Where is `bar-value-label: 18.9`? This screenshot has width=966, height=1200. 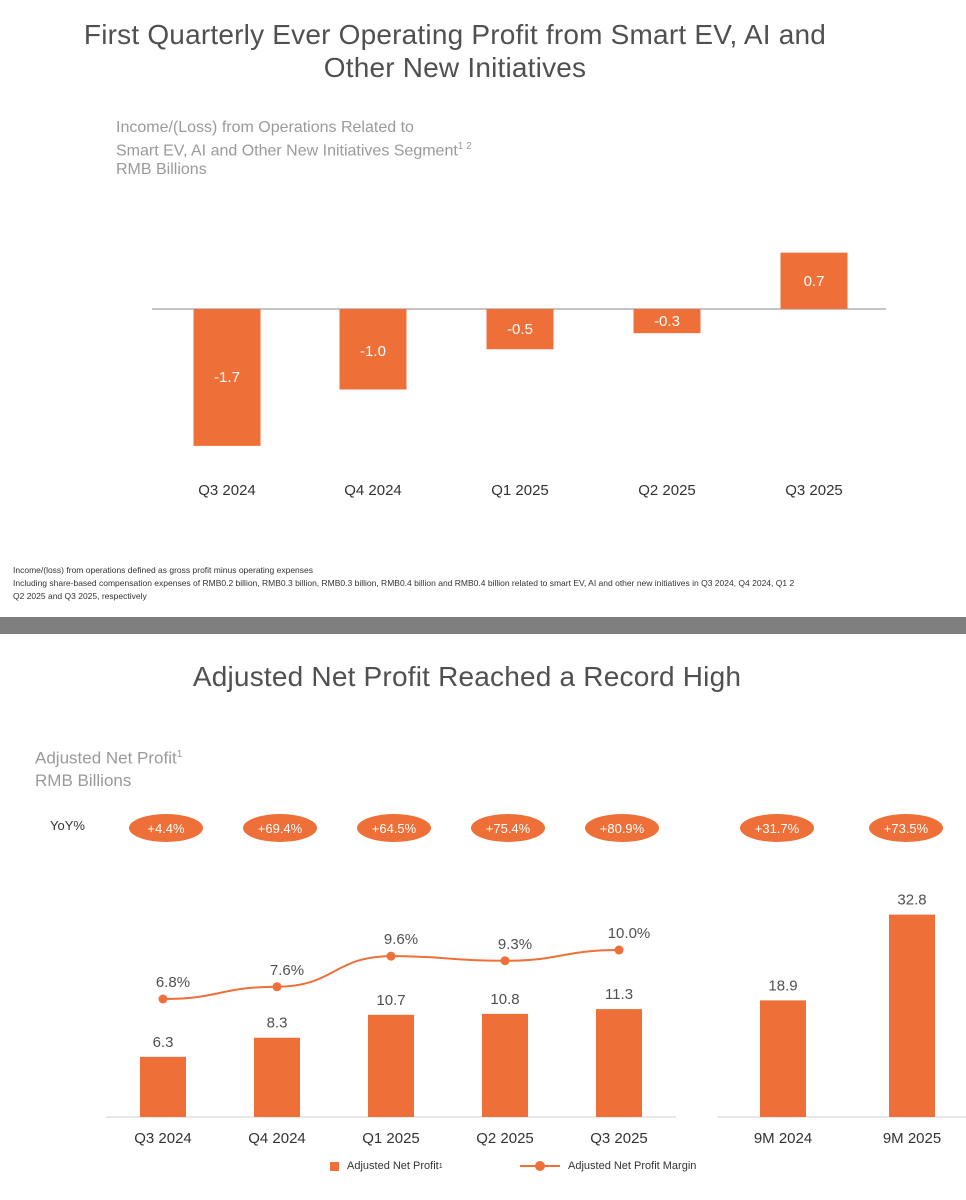
bar-value-label: 18.9 is located at coordinates (782, 985).